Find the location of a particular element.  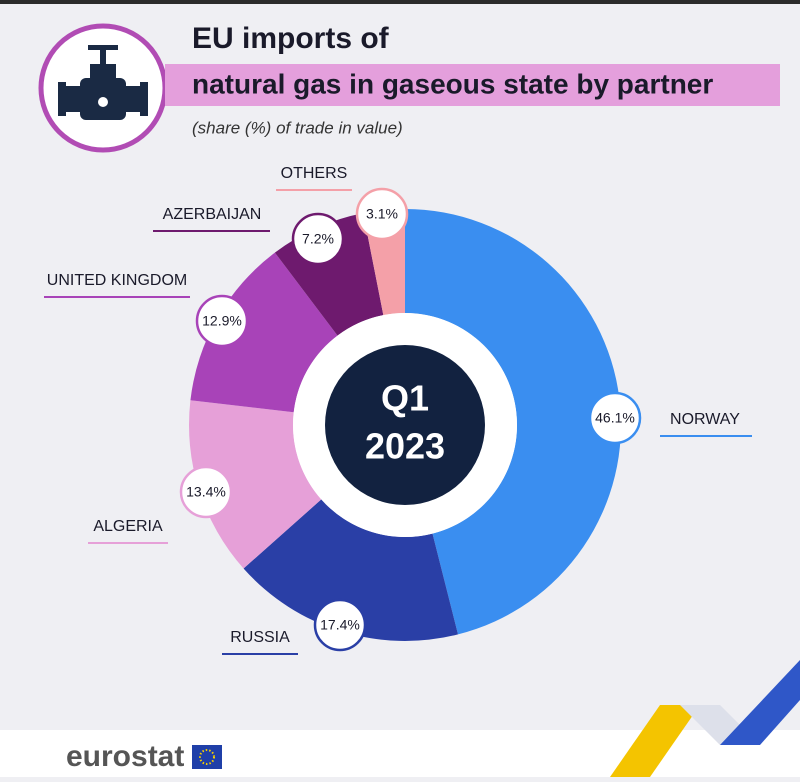

value-label: 7.2% is located at coordinates (318, 239).